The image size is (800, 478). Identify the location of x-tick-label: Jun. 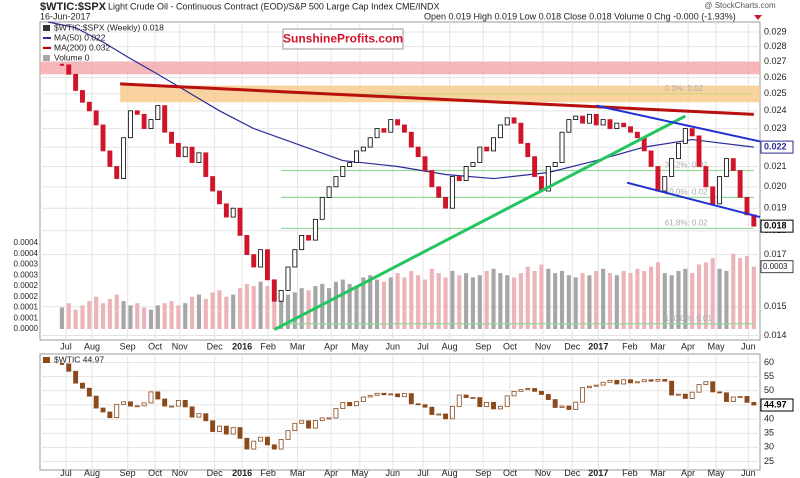
(748, 473).